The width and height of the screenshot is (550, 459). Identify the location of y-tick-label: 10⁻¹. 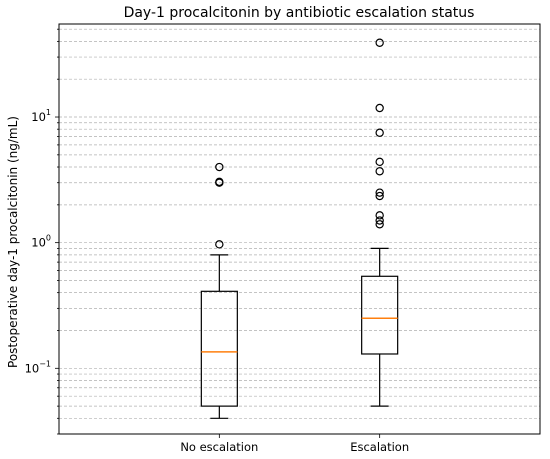
(38, 367).